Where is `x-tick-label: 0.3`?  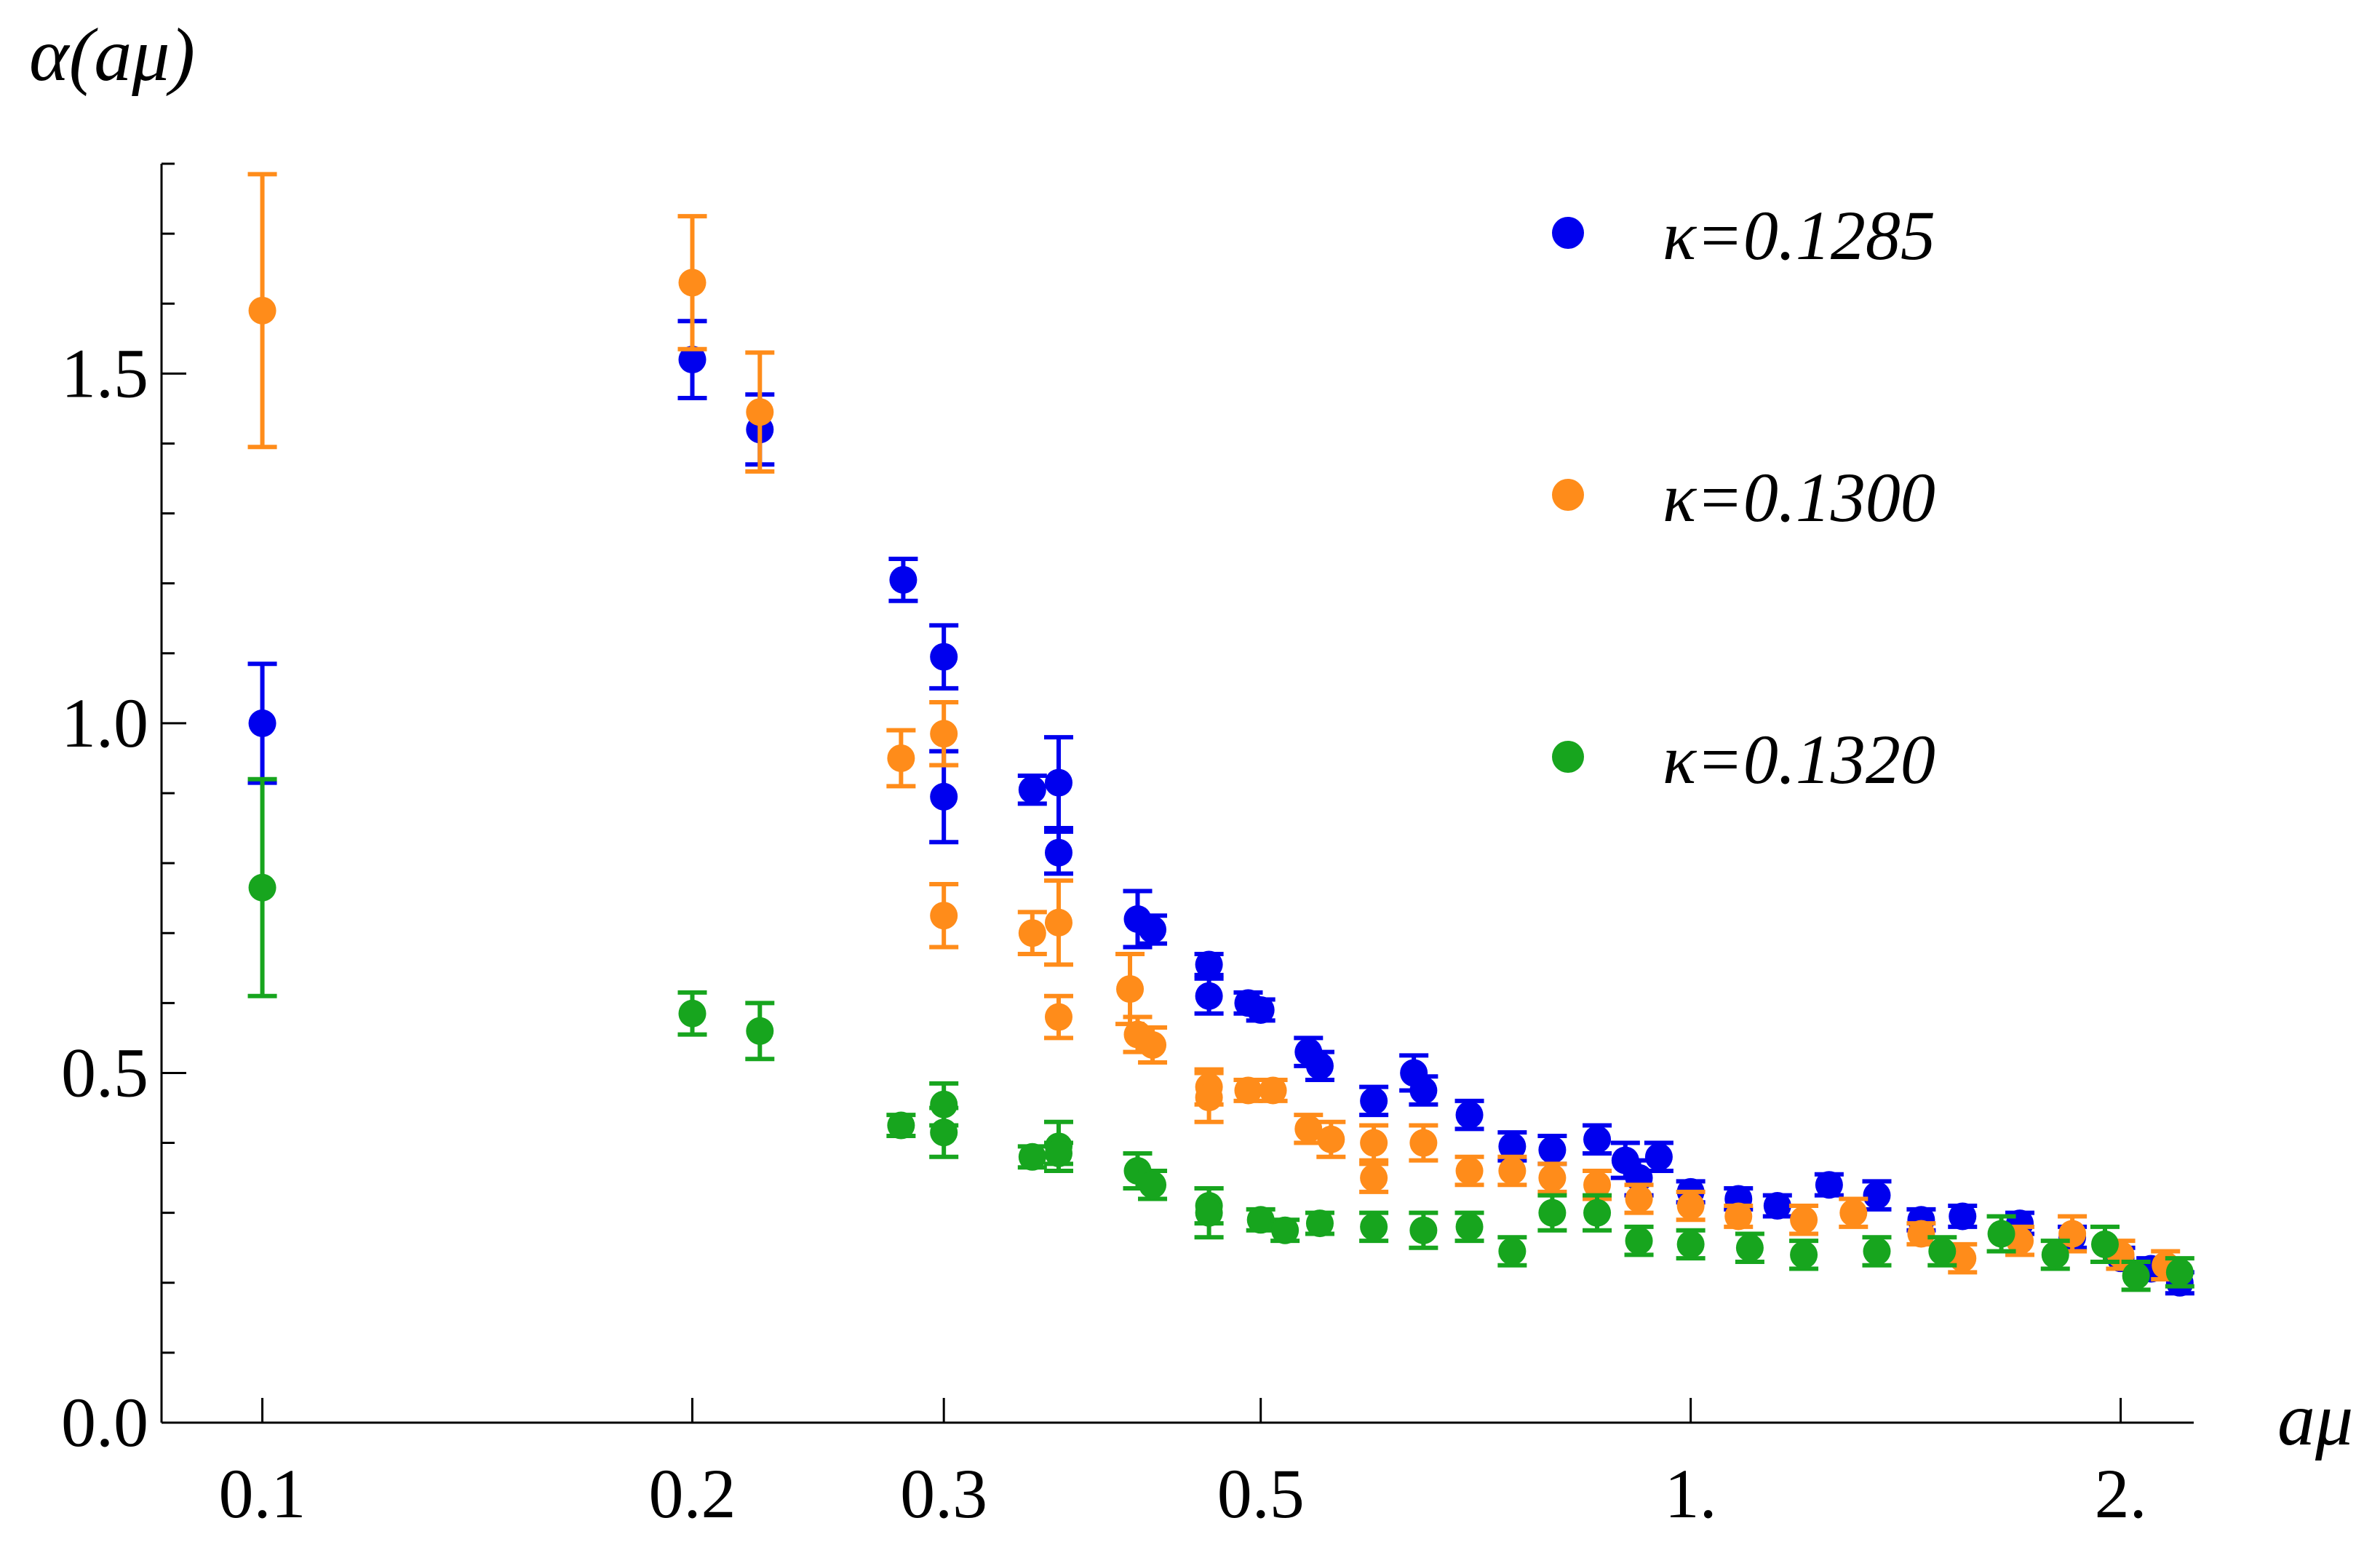 x-tick-label: 0.3 is located at coordinates (943, 1494).